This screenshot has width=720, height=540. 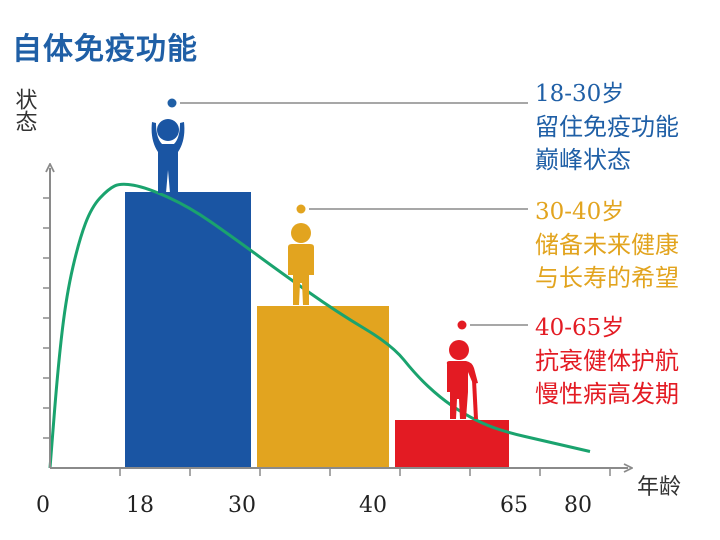 I want to click on chart-title: 自体免疫功能, so click(x=105, y=49).